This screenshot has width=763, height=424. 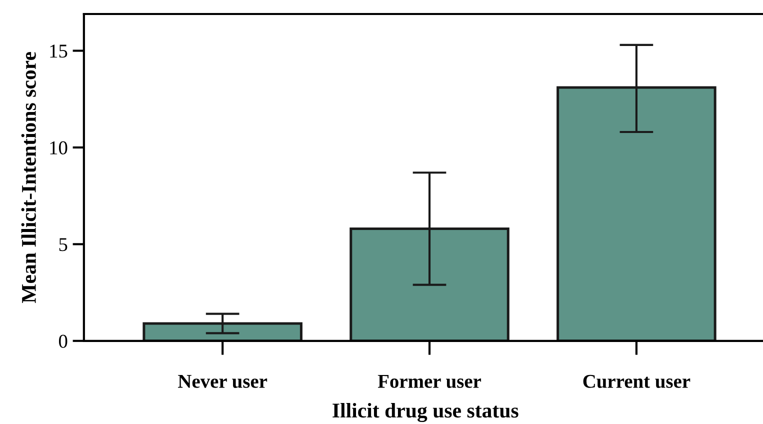 What do you see at coordinates (430, 381) in the screenshot?
I see `x-tick-label: Former user` at bounding box center [430, 381].